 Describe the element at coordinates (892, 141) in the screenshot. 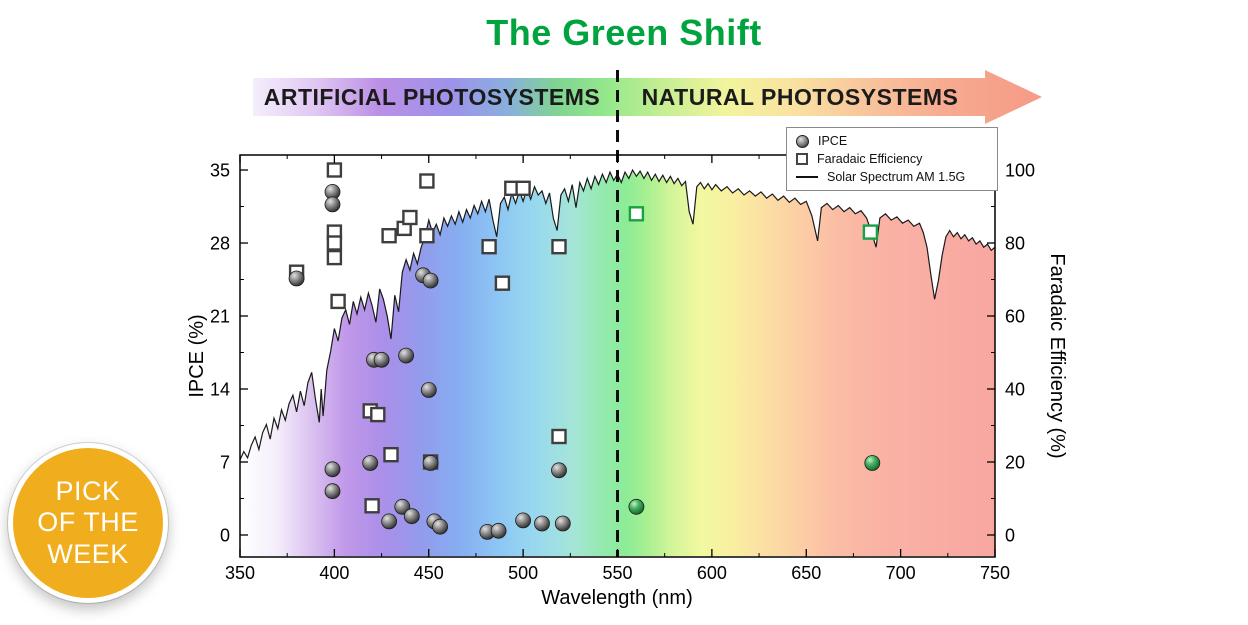

I see `legend-item-ipce: IPCE` at that location.